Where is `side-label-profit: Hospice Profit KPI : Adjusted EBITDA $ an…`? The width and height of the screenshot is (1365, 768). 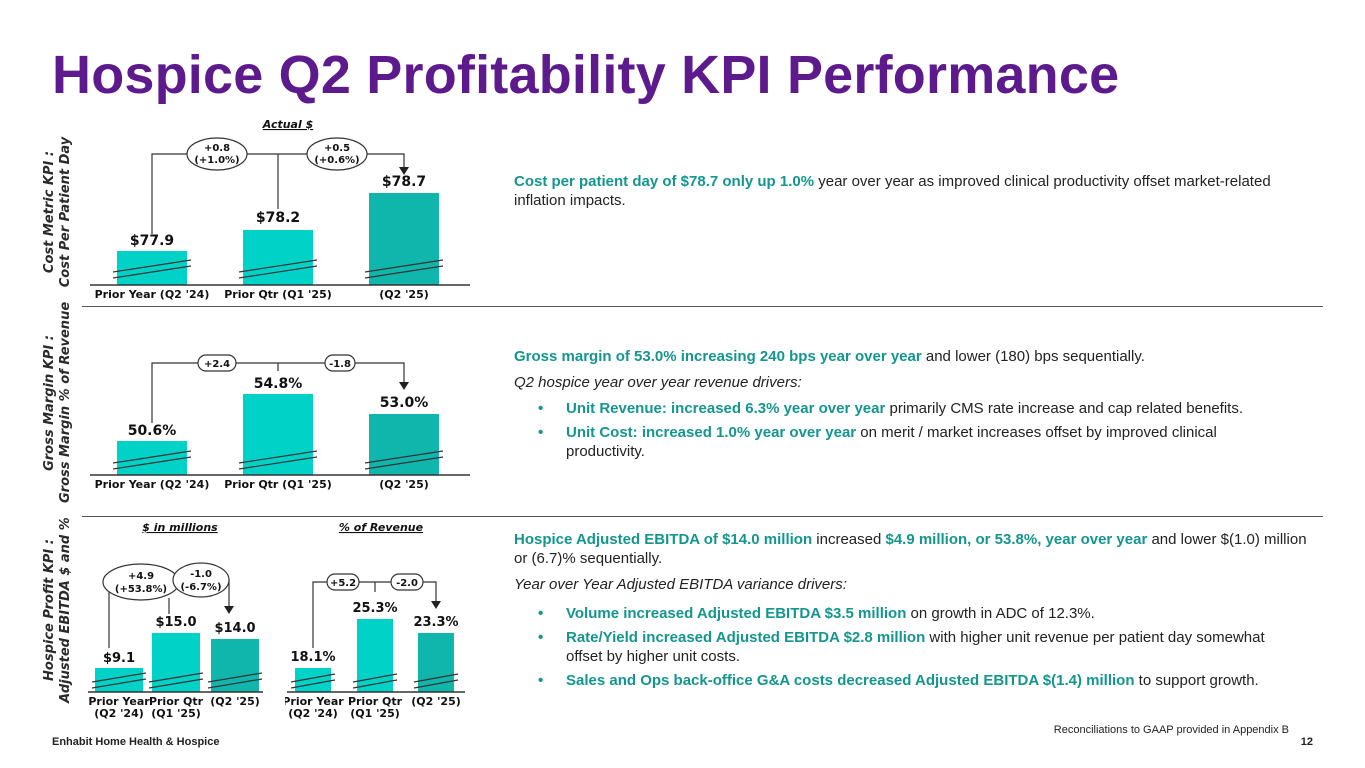
side-label-profit: Hospice Profit KPI : Adjusted EBITDA $ an… is located at coordinates (57, 610).